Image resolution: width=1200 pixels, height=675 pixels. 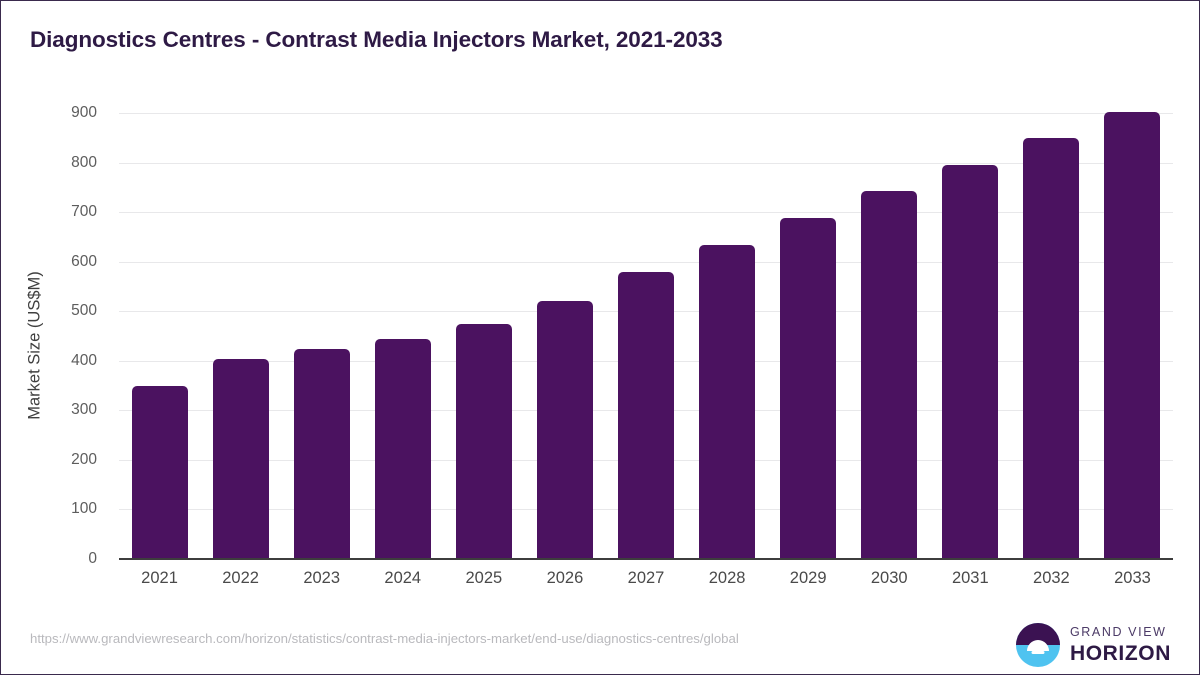 What do you see at coordinates (84, 509) in the screenshot?
I see `y-axis-tick-label: 100` at bounding box center [84, 509].